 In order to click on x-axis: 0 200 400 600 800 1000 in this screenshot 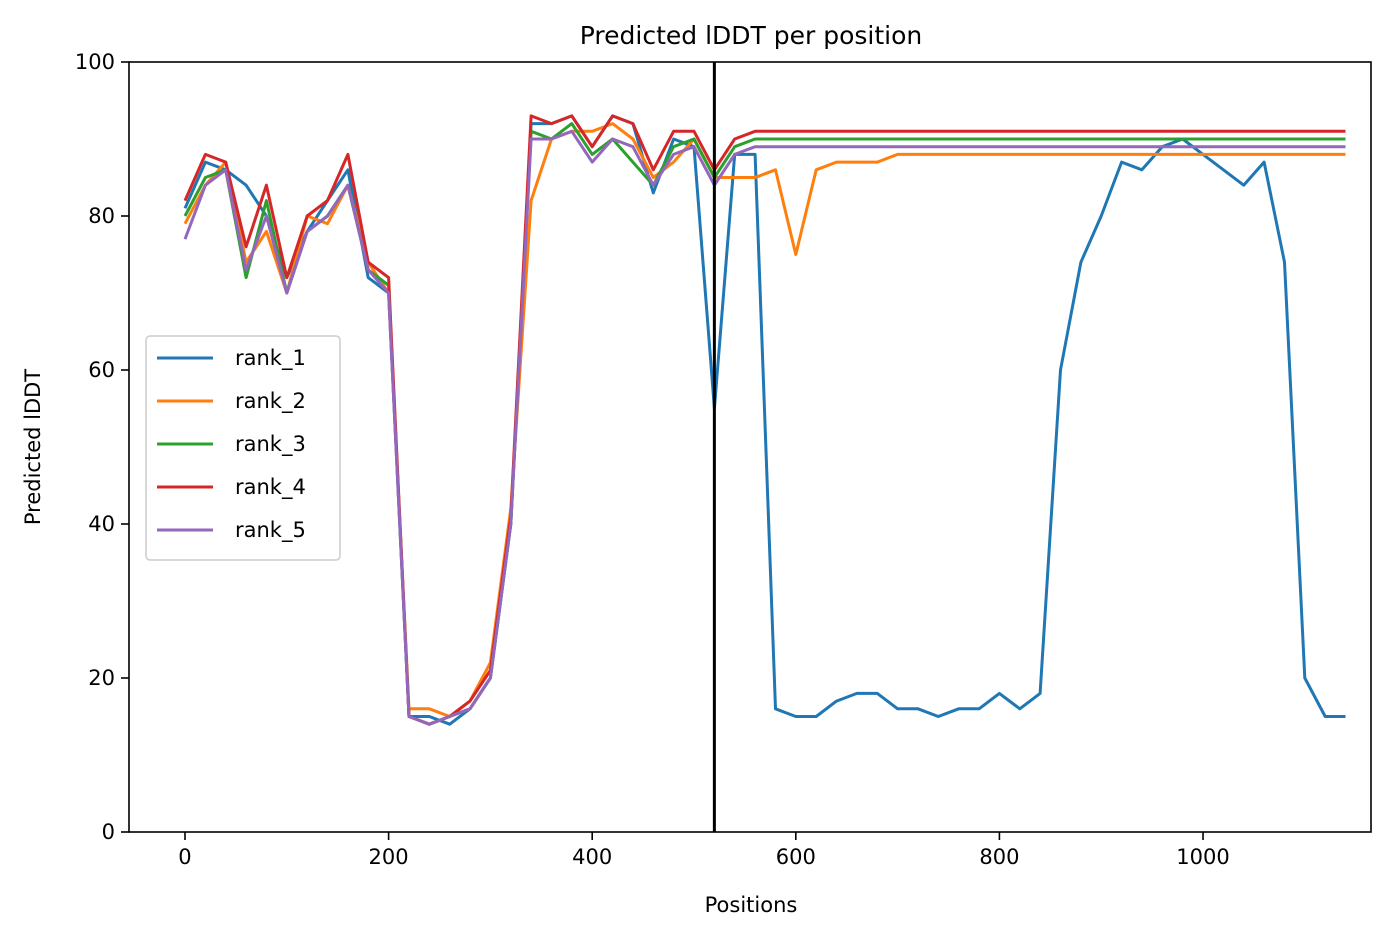, I will do `click(704, 850)`.